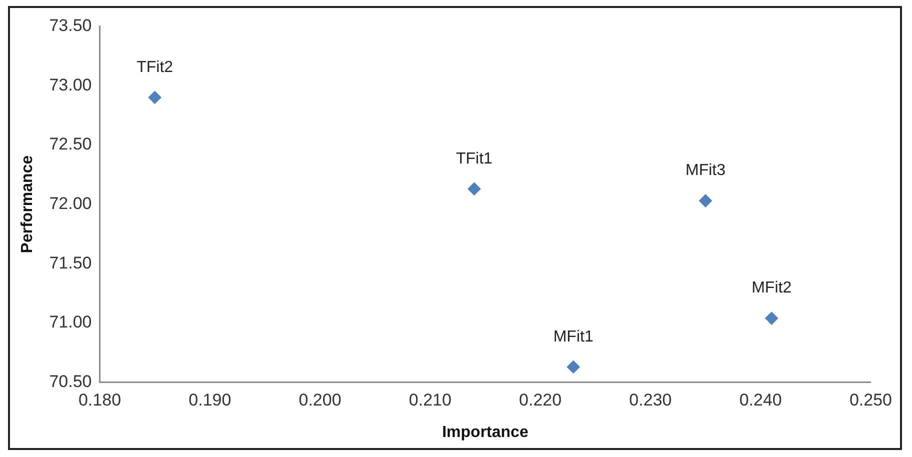  I want to click on y-tick-label: 70.50, so click(70, 382).